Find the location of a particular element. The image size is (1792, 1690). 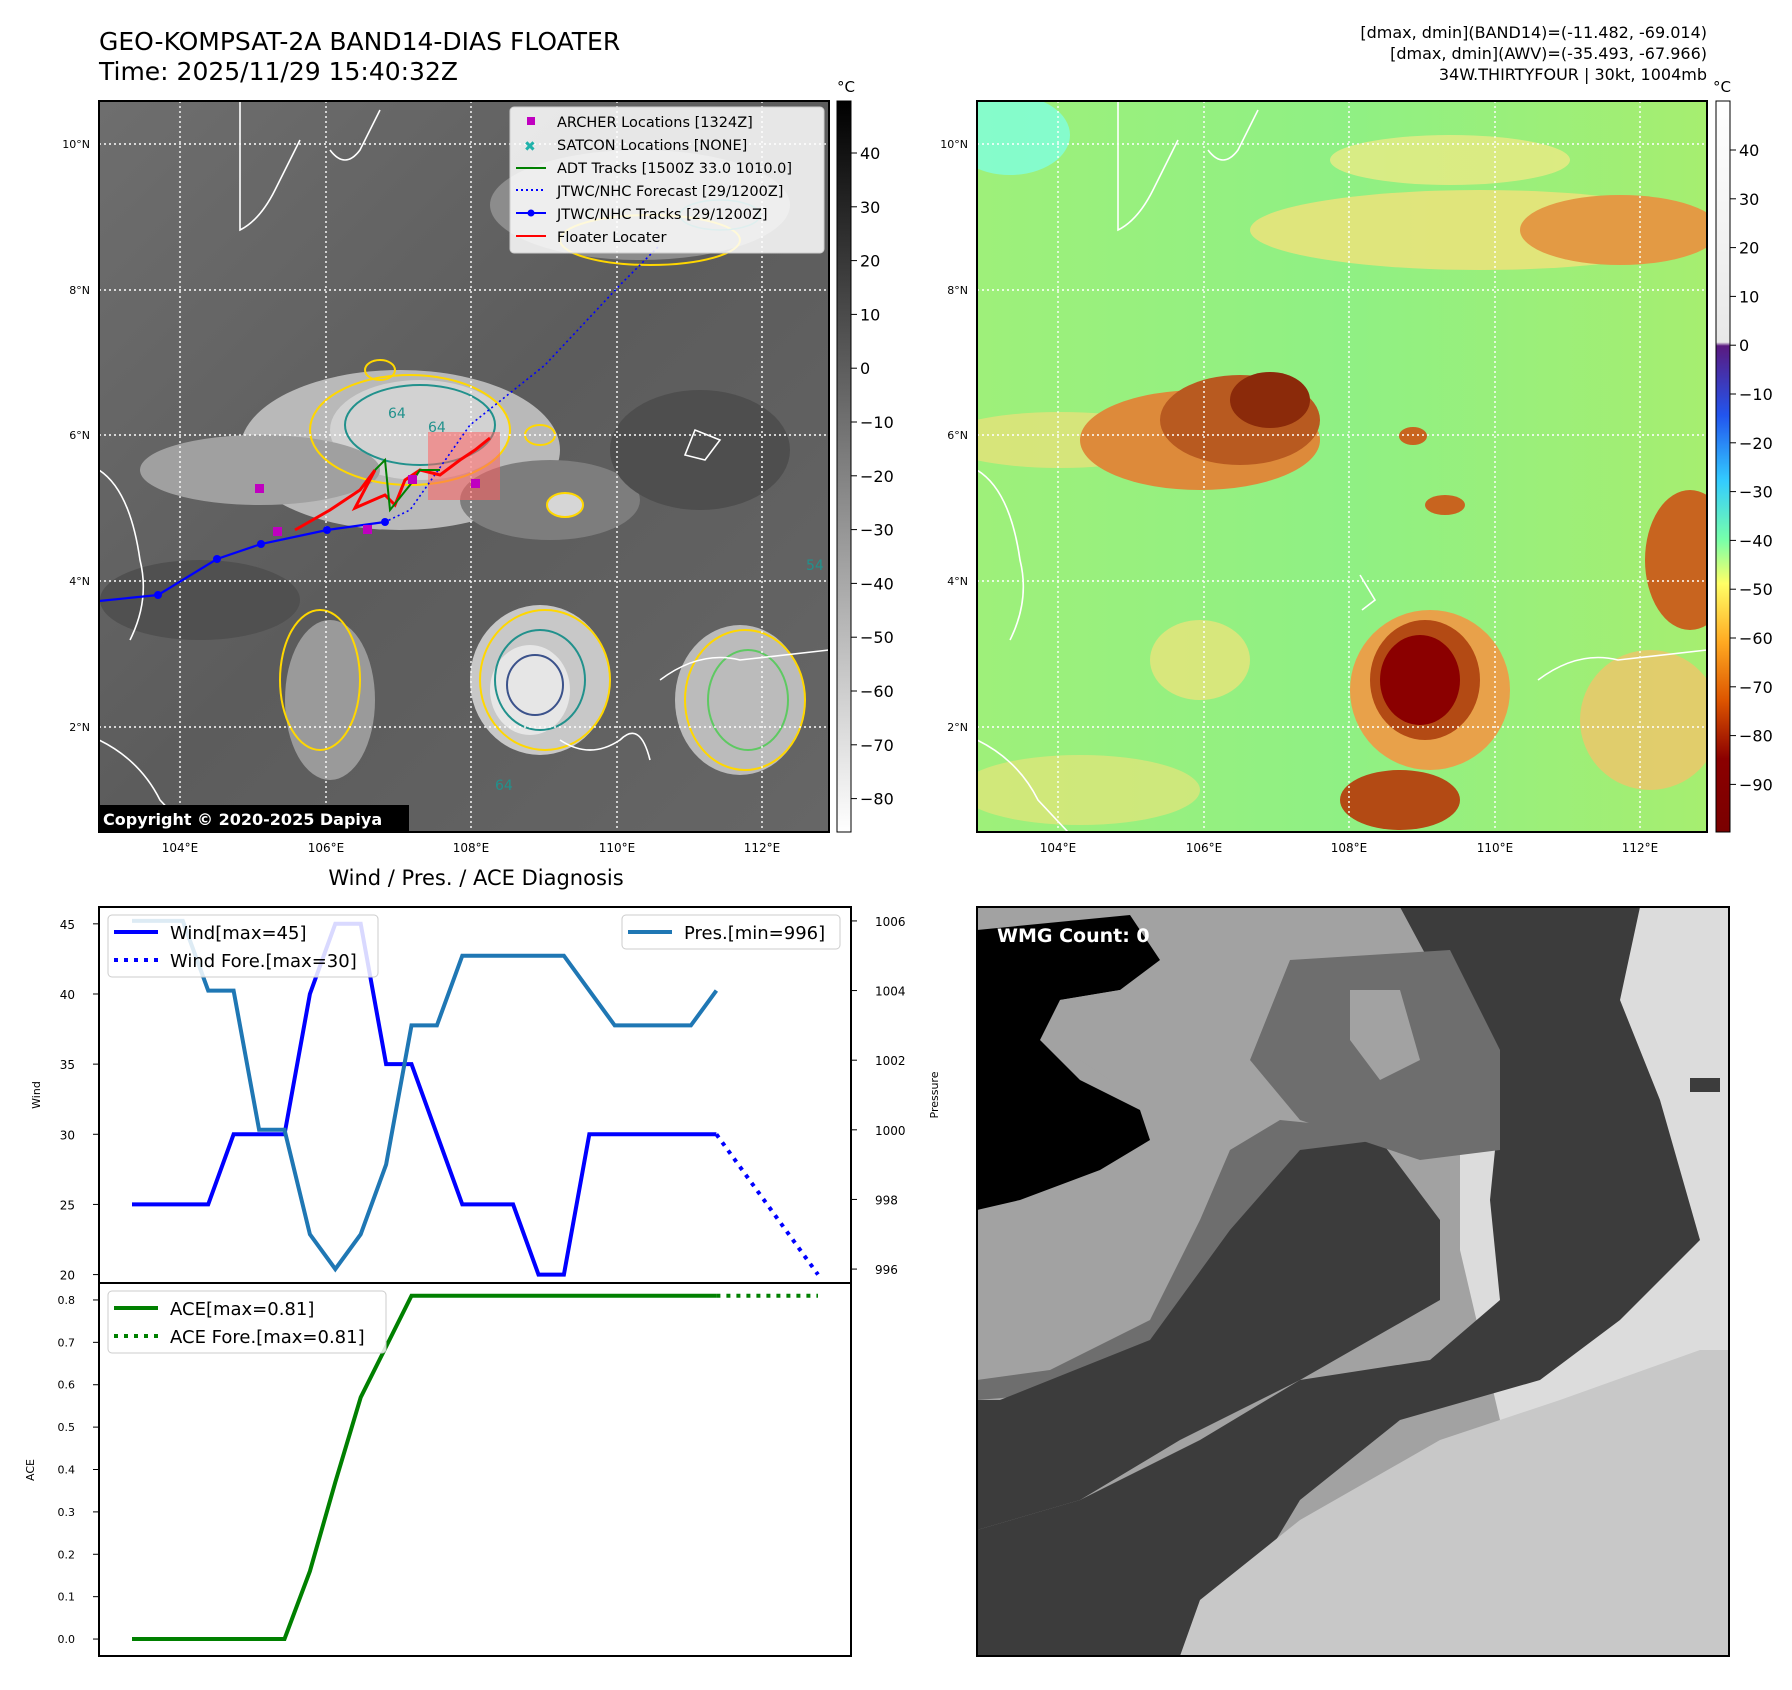

archer-points is located at coordinates (367, 505).